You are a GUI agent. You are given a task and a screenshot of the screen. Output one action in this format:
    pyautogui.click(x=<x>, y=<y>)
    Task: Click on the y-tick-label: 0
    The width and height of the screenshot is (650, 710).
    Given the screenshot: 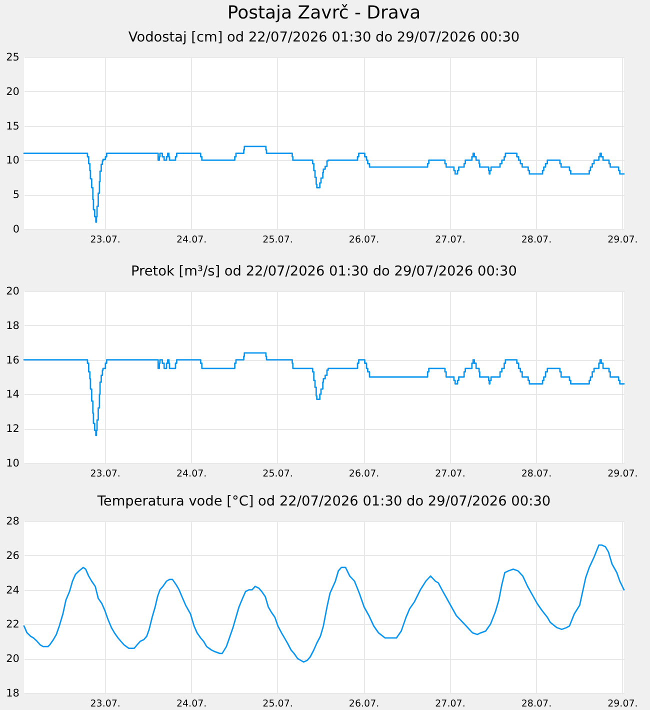 What is the action you would take?
    pyautogui.click(x=16, y=230)
    